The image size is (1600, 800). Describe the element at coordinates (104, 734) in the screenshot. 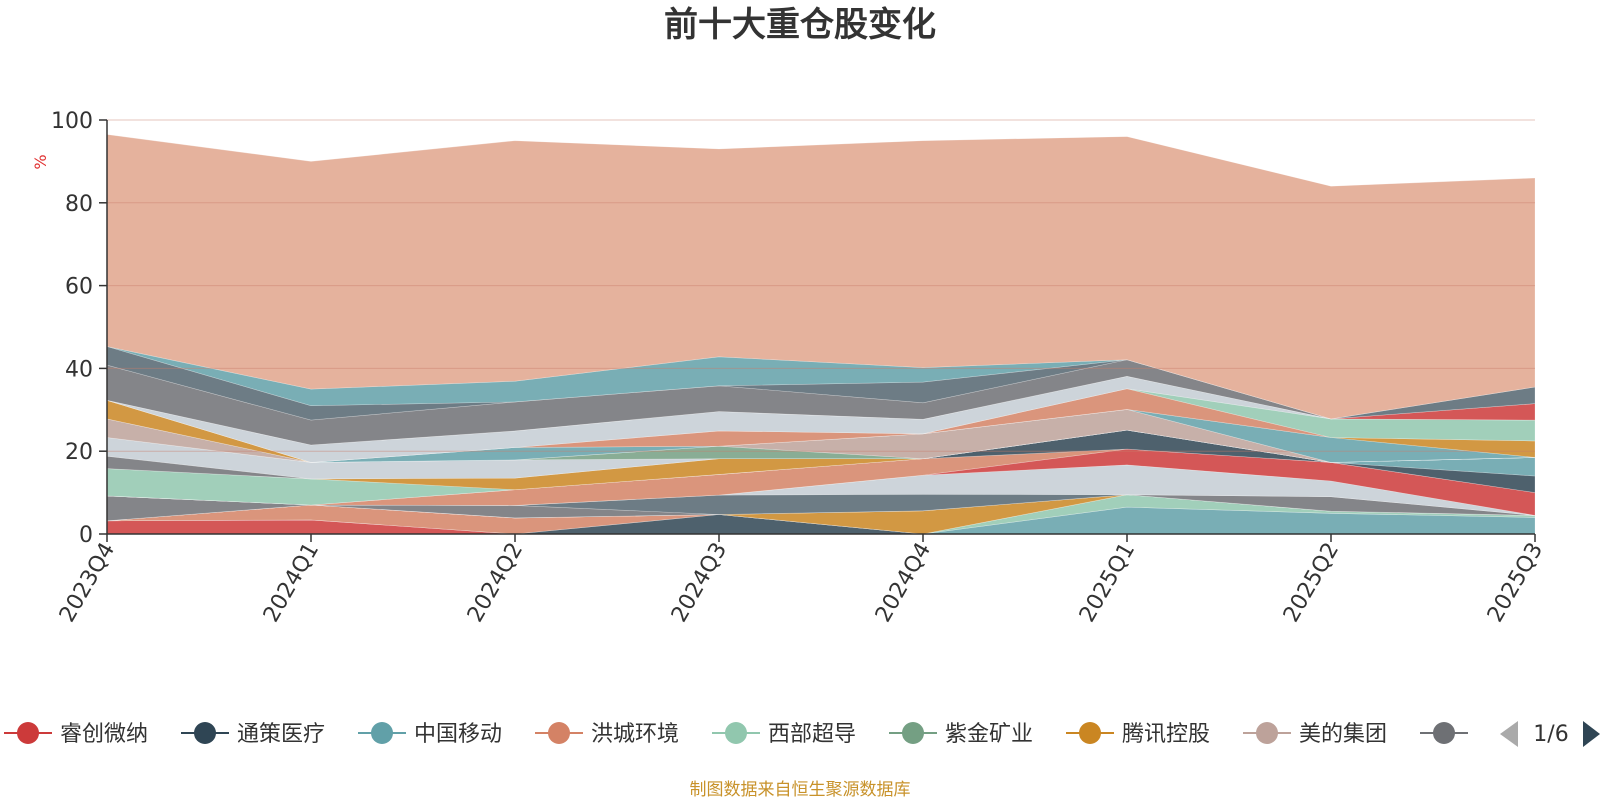

I see `legend-label: 睿创微纳` at that location.